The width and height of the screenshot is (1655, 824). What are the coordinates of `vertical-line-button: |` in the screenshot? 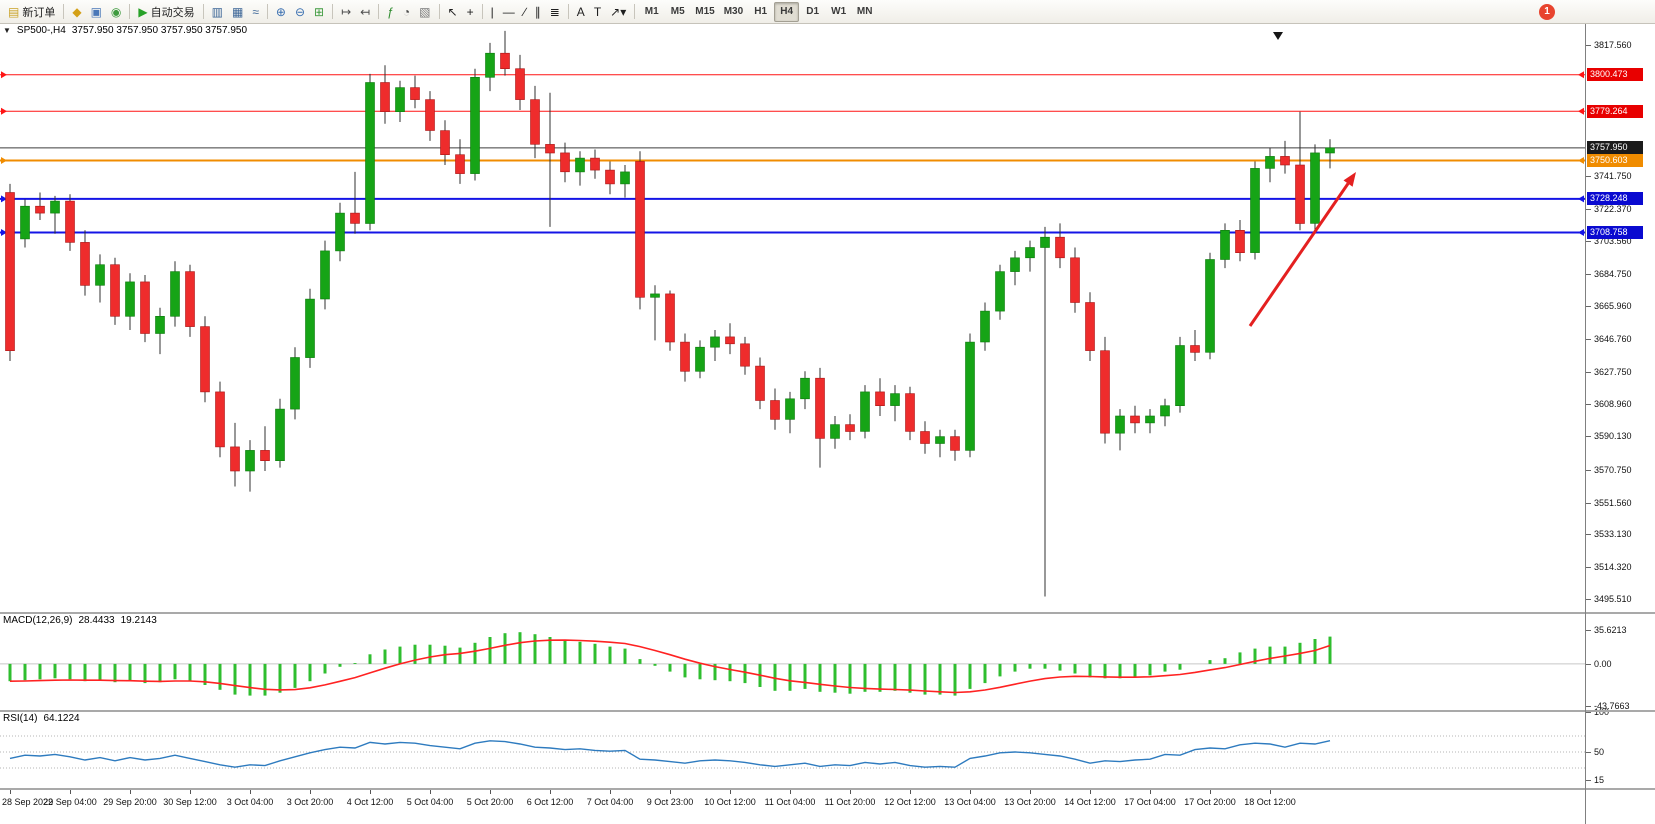 It's located at (492, 12).